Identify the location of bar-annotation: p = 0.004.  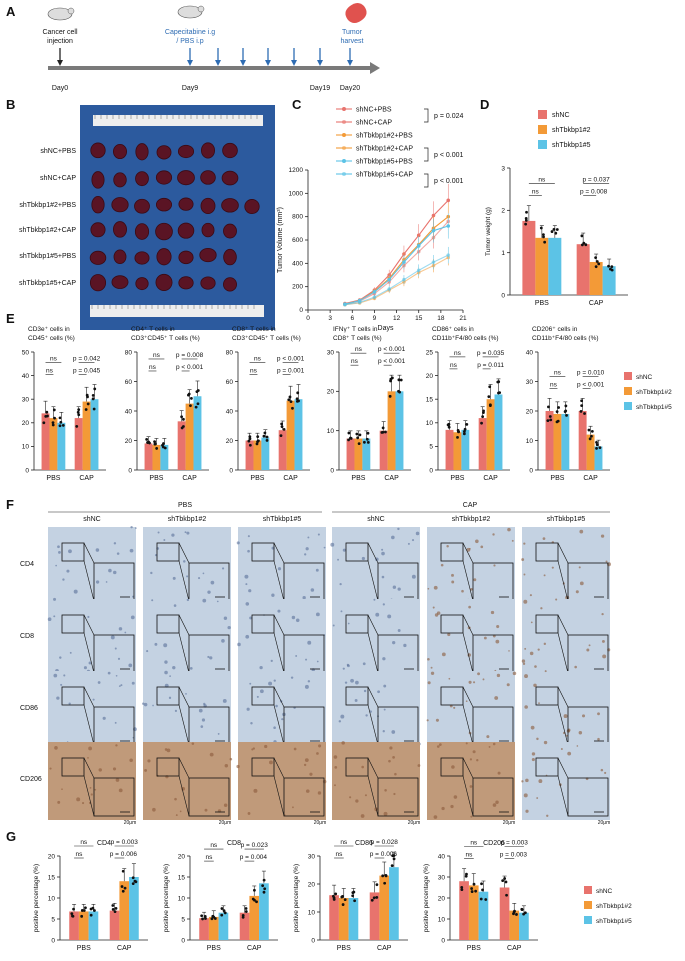
(254, 857).